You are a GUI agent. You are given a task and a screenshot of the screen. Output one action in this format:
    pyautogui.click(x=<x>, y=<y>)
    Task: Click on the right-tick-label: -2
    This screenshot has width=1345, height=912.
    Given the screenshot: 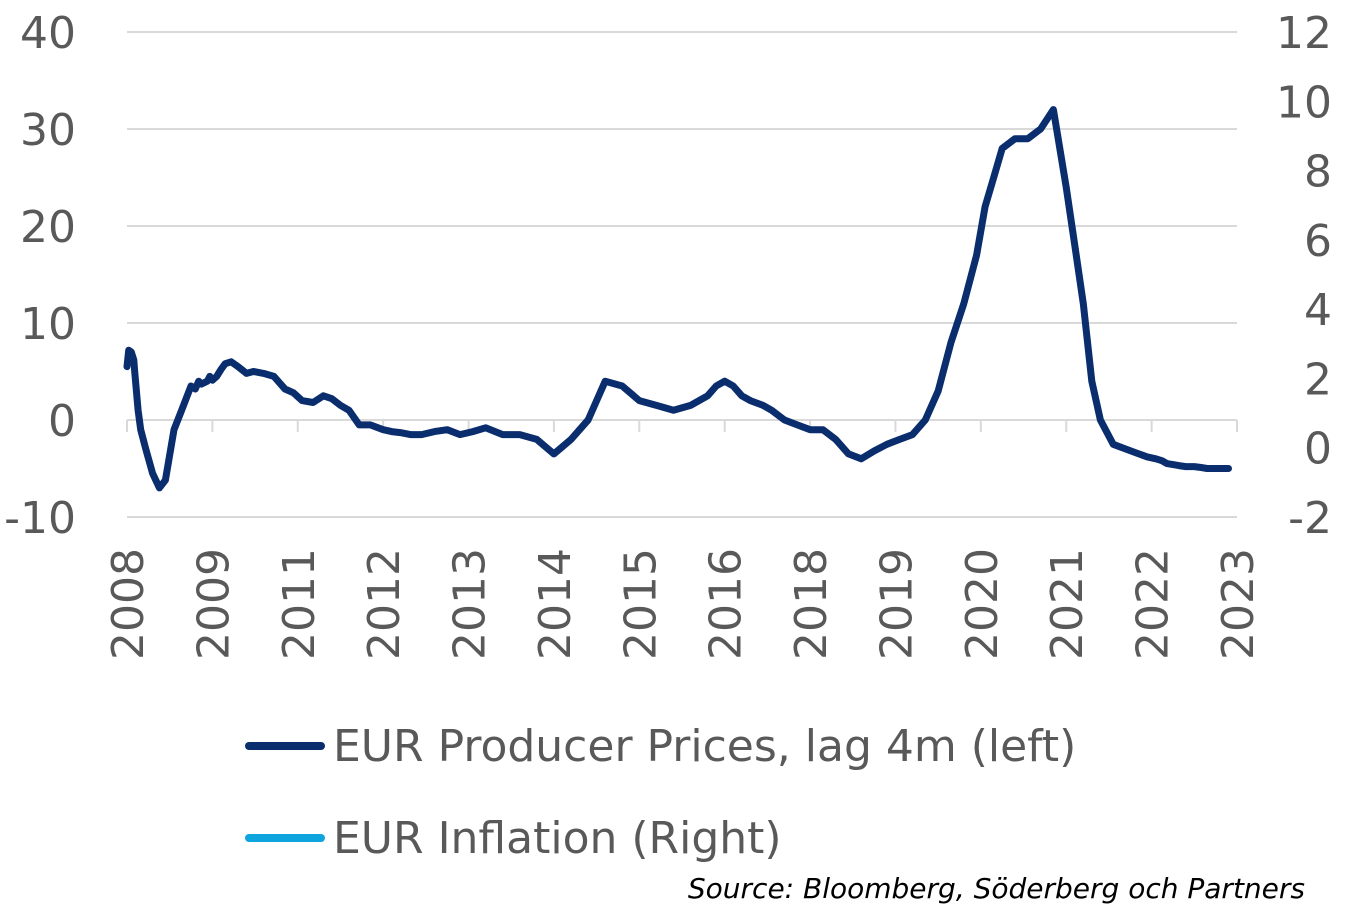 What is the action you would take?
    pyautogui.click(x=1310, y=518)
    